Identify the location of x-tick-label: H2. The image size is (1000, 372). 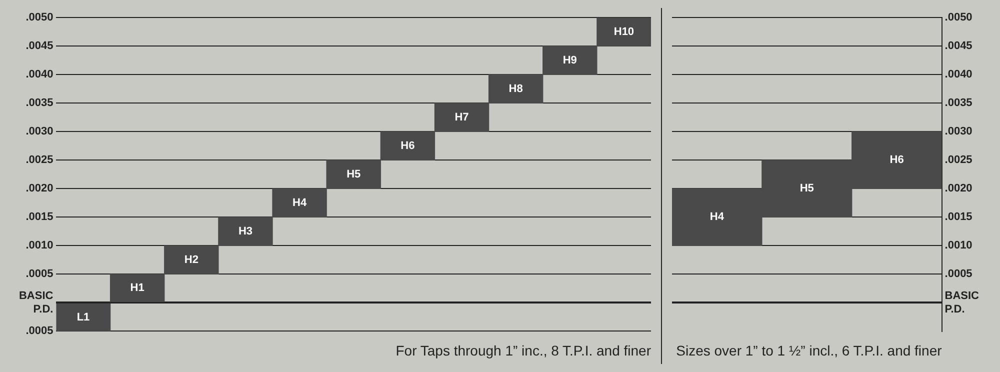
(191, 260).